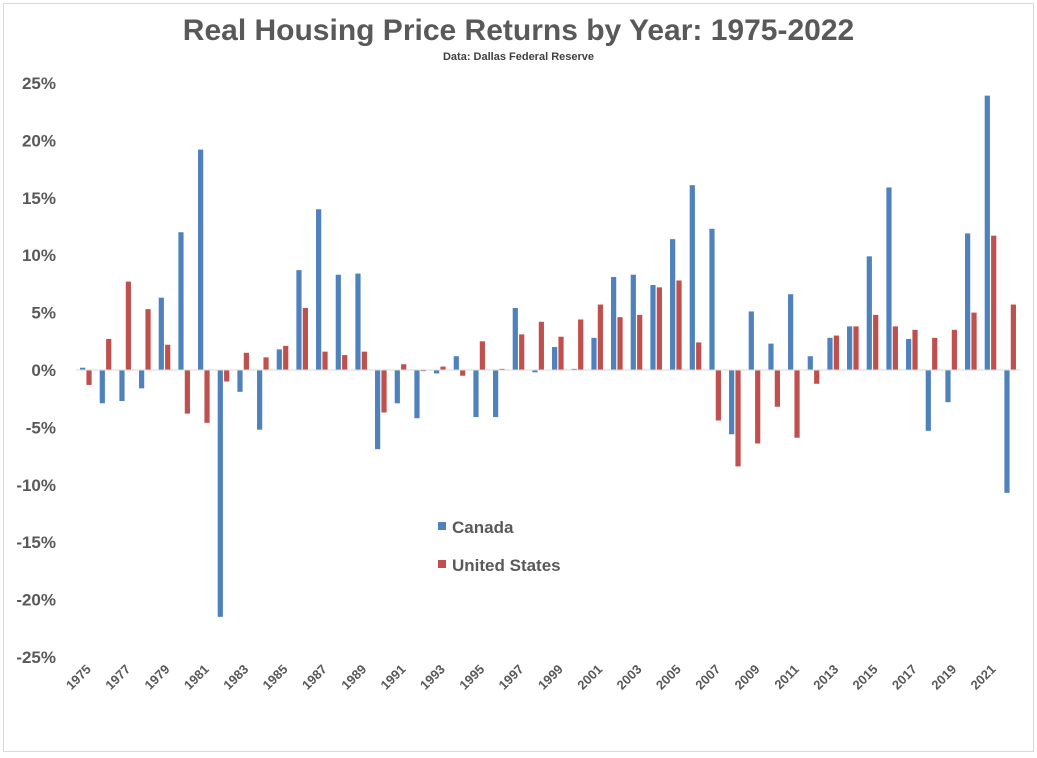 The image size is (1037, 758). What do you see at coordinates (659, 328) in the screenshot?
I see `bar-united-states-2004` at bounding box center [659, 328].